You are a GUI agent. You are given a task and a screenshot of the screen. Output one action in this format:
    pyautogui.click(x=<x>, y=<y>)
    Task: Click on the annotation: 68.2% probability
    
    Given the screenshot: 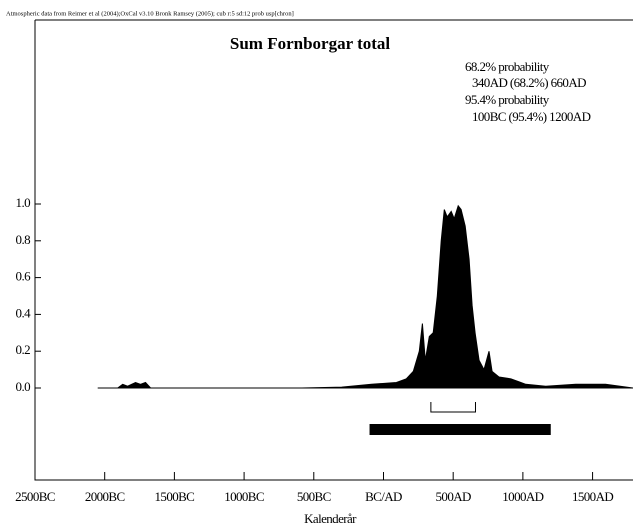 What is the action you would take?
    pyautogui.click(x=507, y=66)
    